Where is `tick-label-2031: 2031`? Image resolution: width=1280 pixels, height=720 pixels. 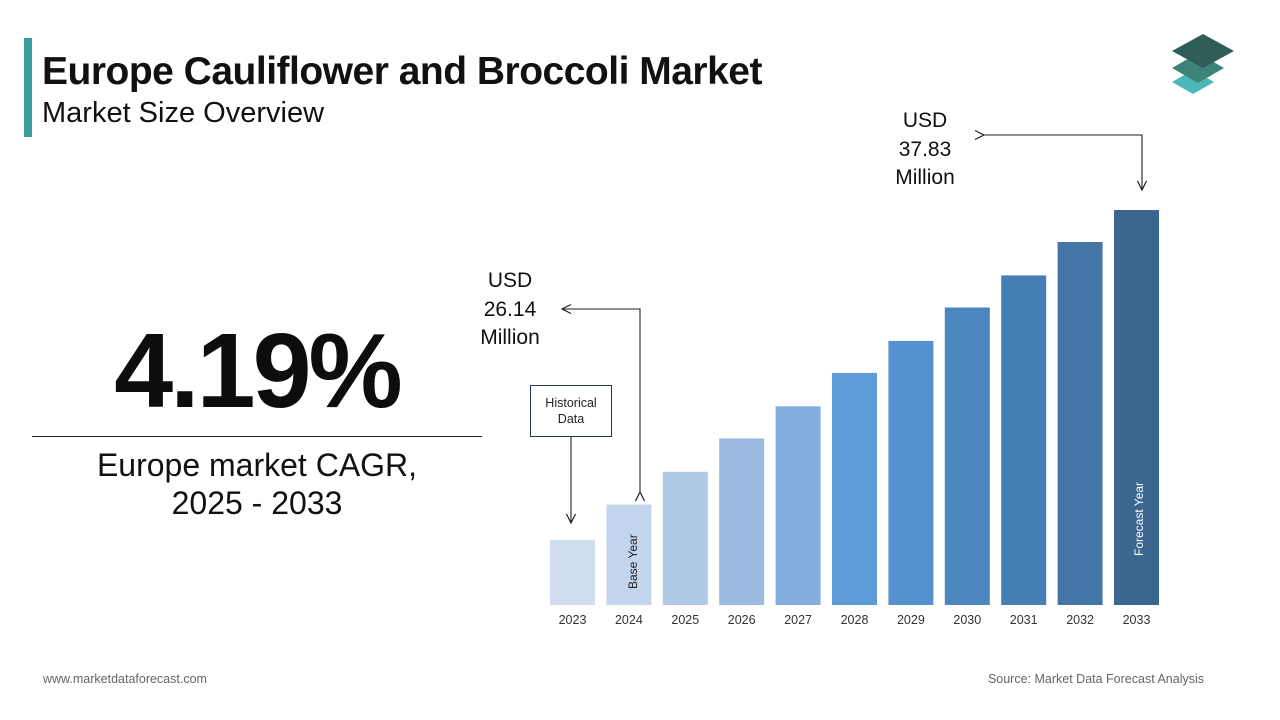
tick-label-2031: 2031 is located at coordinates (1024, 620).